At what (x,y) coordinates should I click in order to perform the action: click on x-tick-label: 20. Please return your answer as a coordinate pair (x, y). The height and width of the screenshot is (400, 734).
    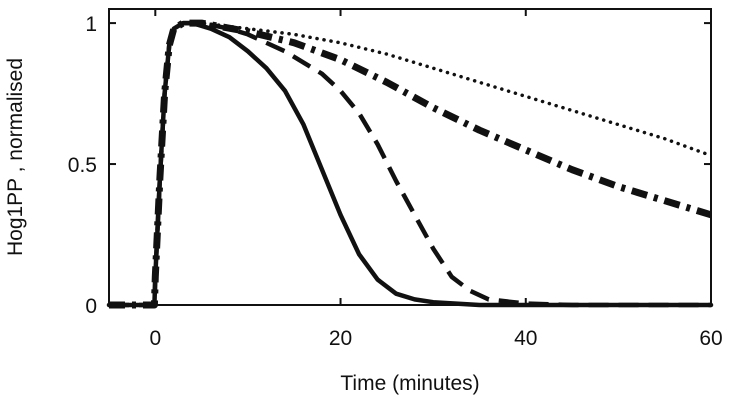
    Looking at the image, I should click on (340, 338).